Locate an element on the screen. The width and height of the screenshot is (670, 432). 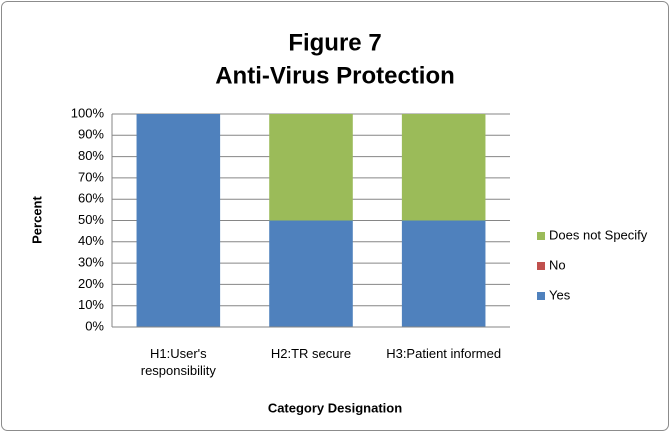
chart-title: Figure 7 is located at coordinates (334, 42).